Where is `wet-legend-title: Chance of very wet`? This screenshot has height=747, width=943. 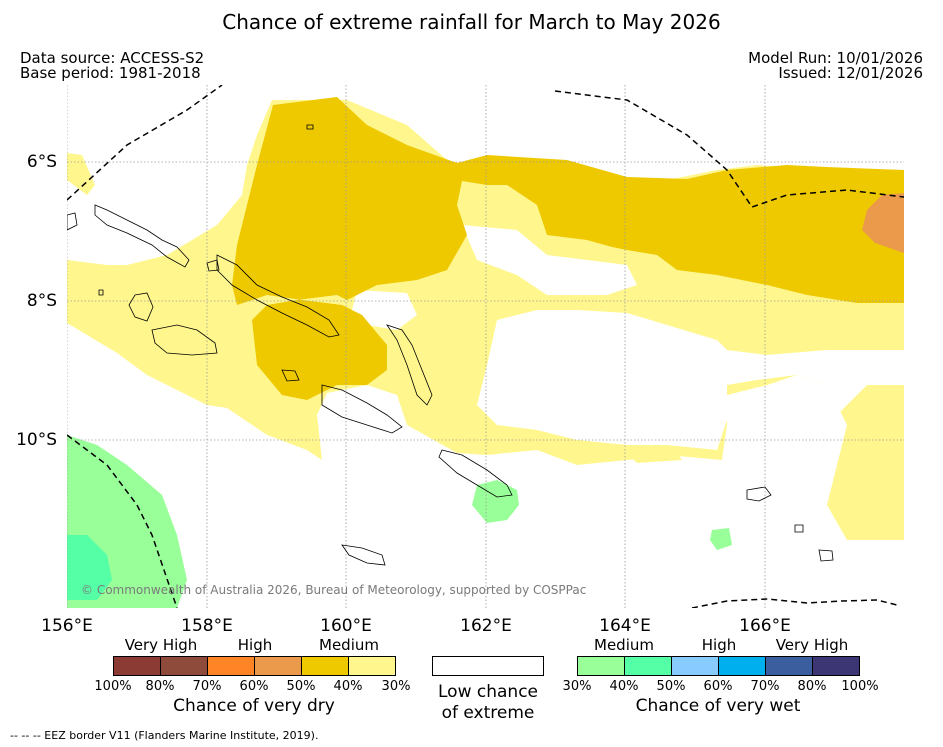 wet-legend-title: Chance of very wet is located at coordinates (718, 706).